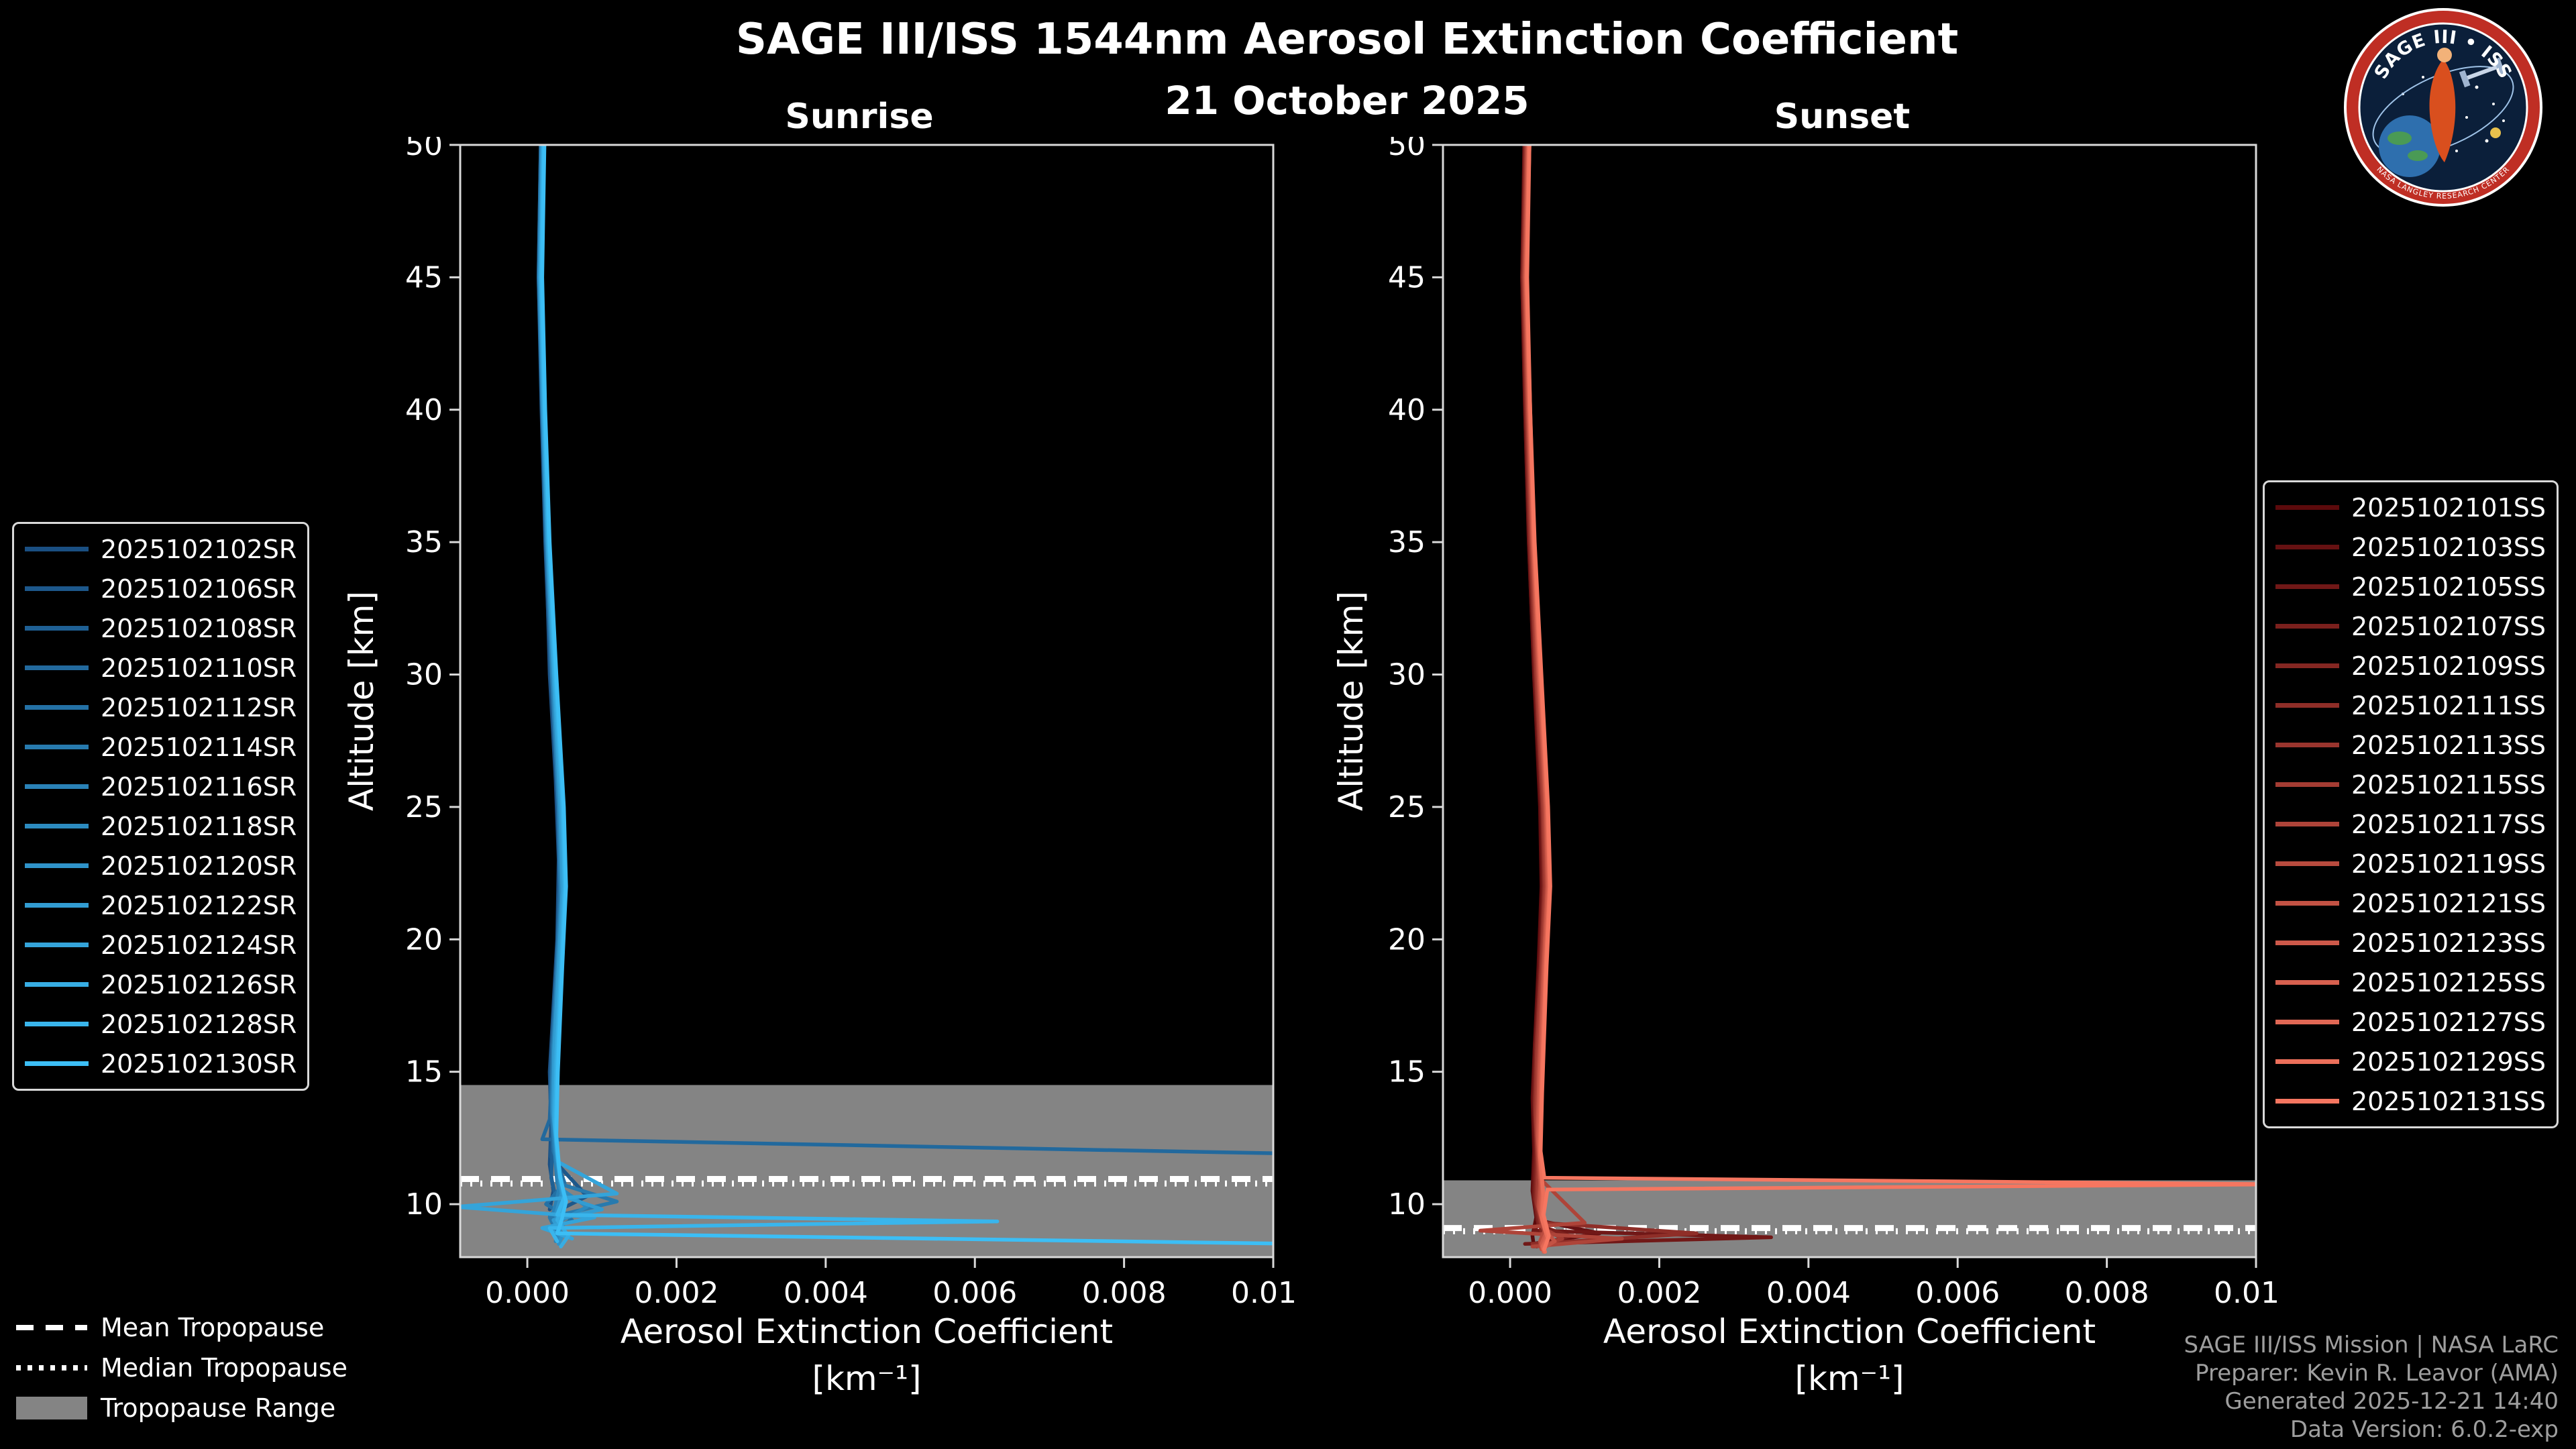  What do you see at coordinates (974, 1293) in the screenshot?
I see `x-tick-label: 0.006` at bounding box center [974, 1293].